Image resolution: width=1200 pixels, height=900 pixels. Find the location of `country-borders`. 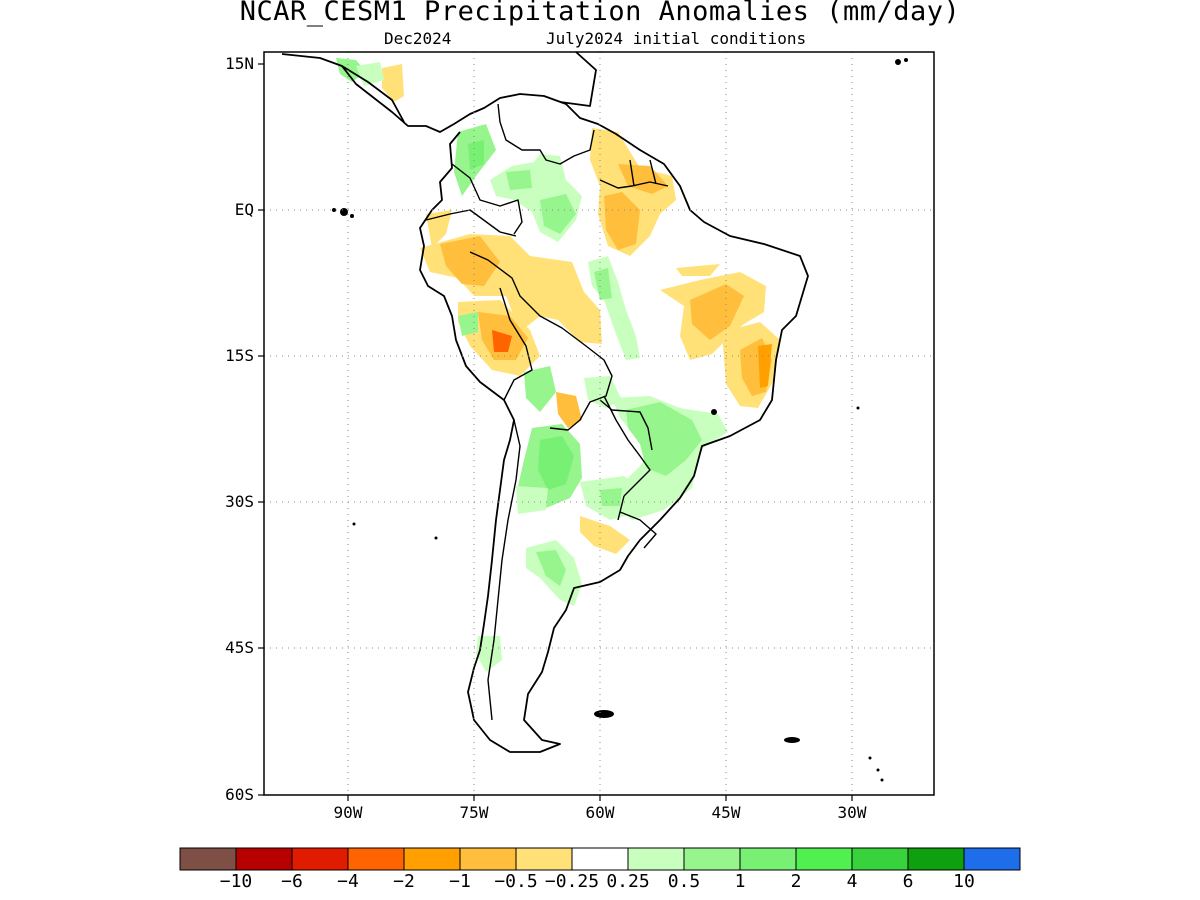

country-borders is located at coordinates (547, 412).